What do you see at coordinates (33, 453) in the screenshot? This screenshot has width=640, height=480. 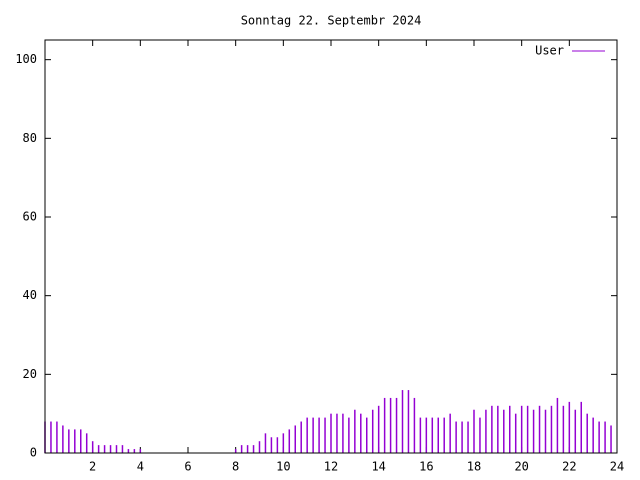 I see `y-tick-label: 0` at bounding box center [33, 453].